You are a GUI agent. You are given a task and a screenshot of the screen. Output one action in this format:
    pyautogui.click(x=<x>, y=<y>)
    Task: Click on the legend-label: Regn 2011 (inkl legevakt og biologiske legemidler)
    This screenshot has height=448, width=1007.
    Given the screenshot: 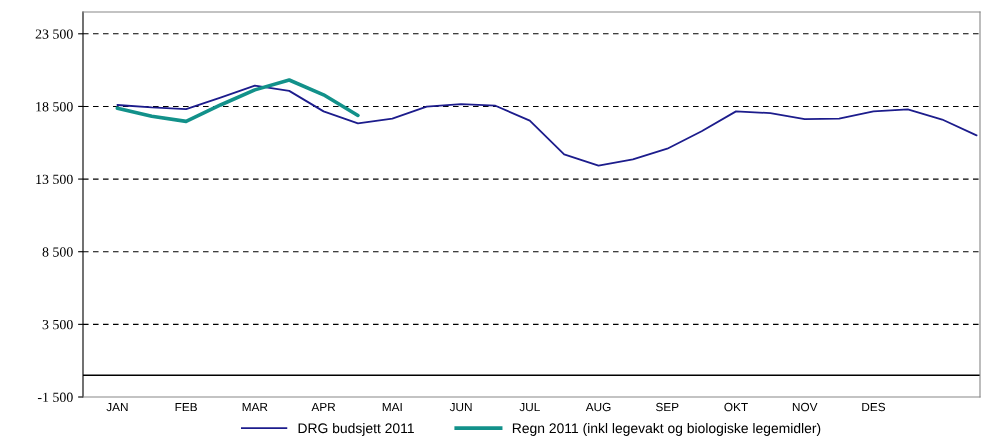 What is the action you would take?
    pyautogui.click(x=666, y=429)
    